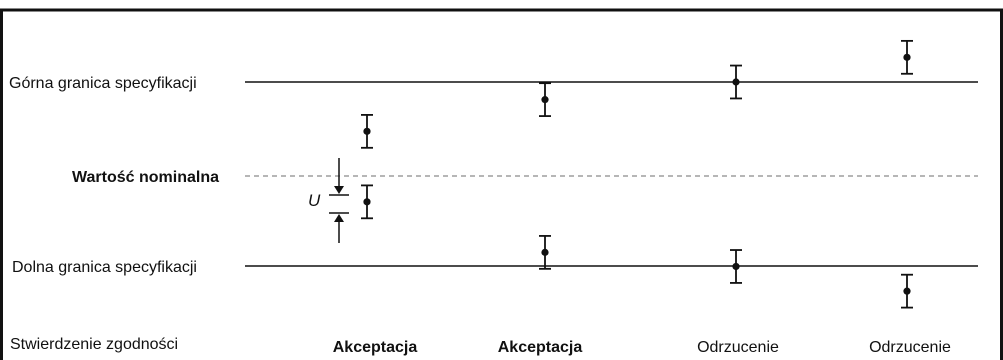 Image resolution: width=1003 pixels, height=360 pixels. What do you see at coordinates (94, 344) in the screenshot?
I see `conformity-row-label: Stwierdzenie zgodności` at bounding box center [94, 344].